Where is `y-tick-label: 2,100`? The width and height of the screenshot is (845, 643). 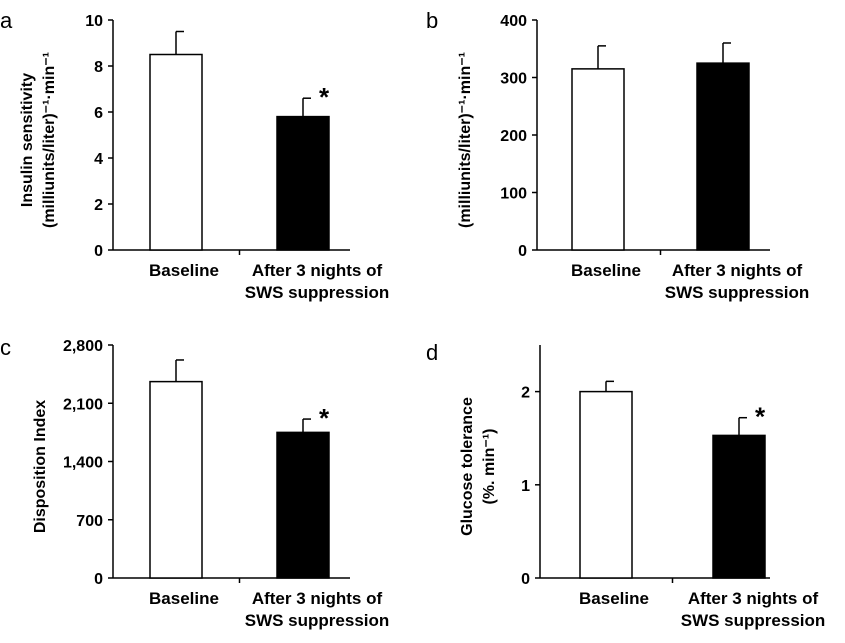 y-tick-label: 2,100 is located at coordinates (83, 404).